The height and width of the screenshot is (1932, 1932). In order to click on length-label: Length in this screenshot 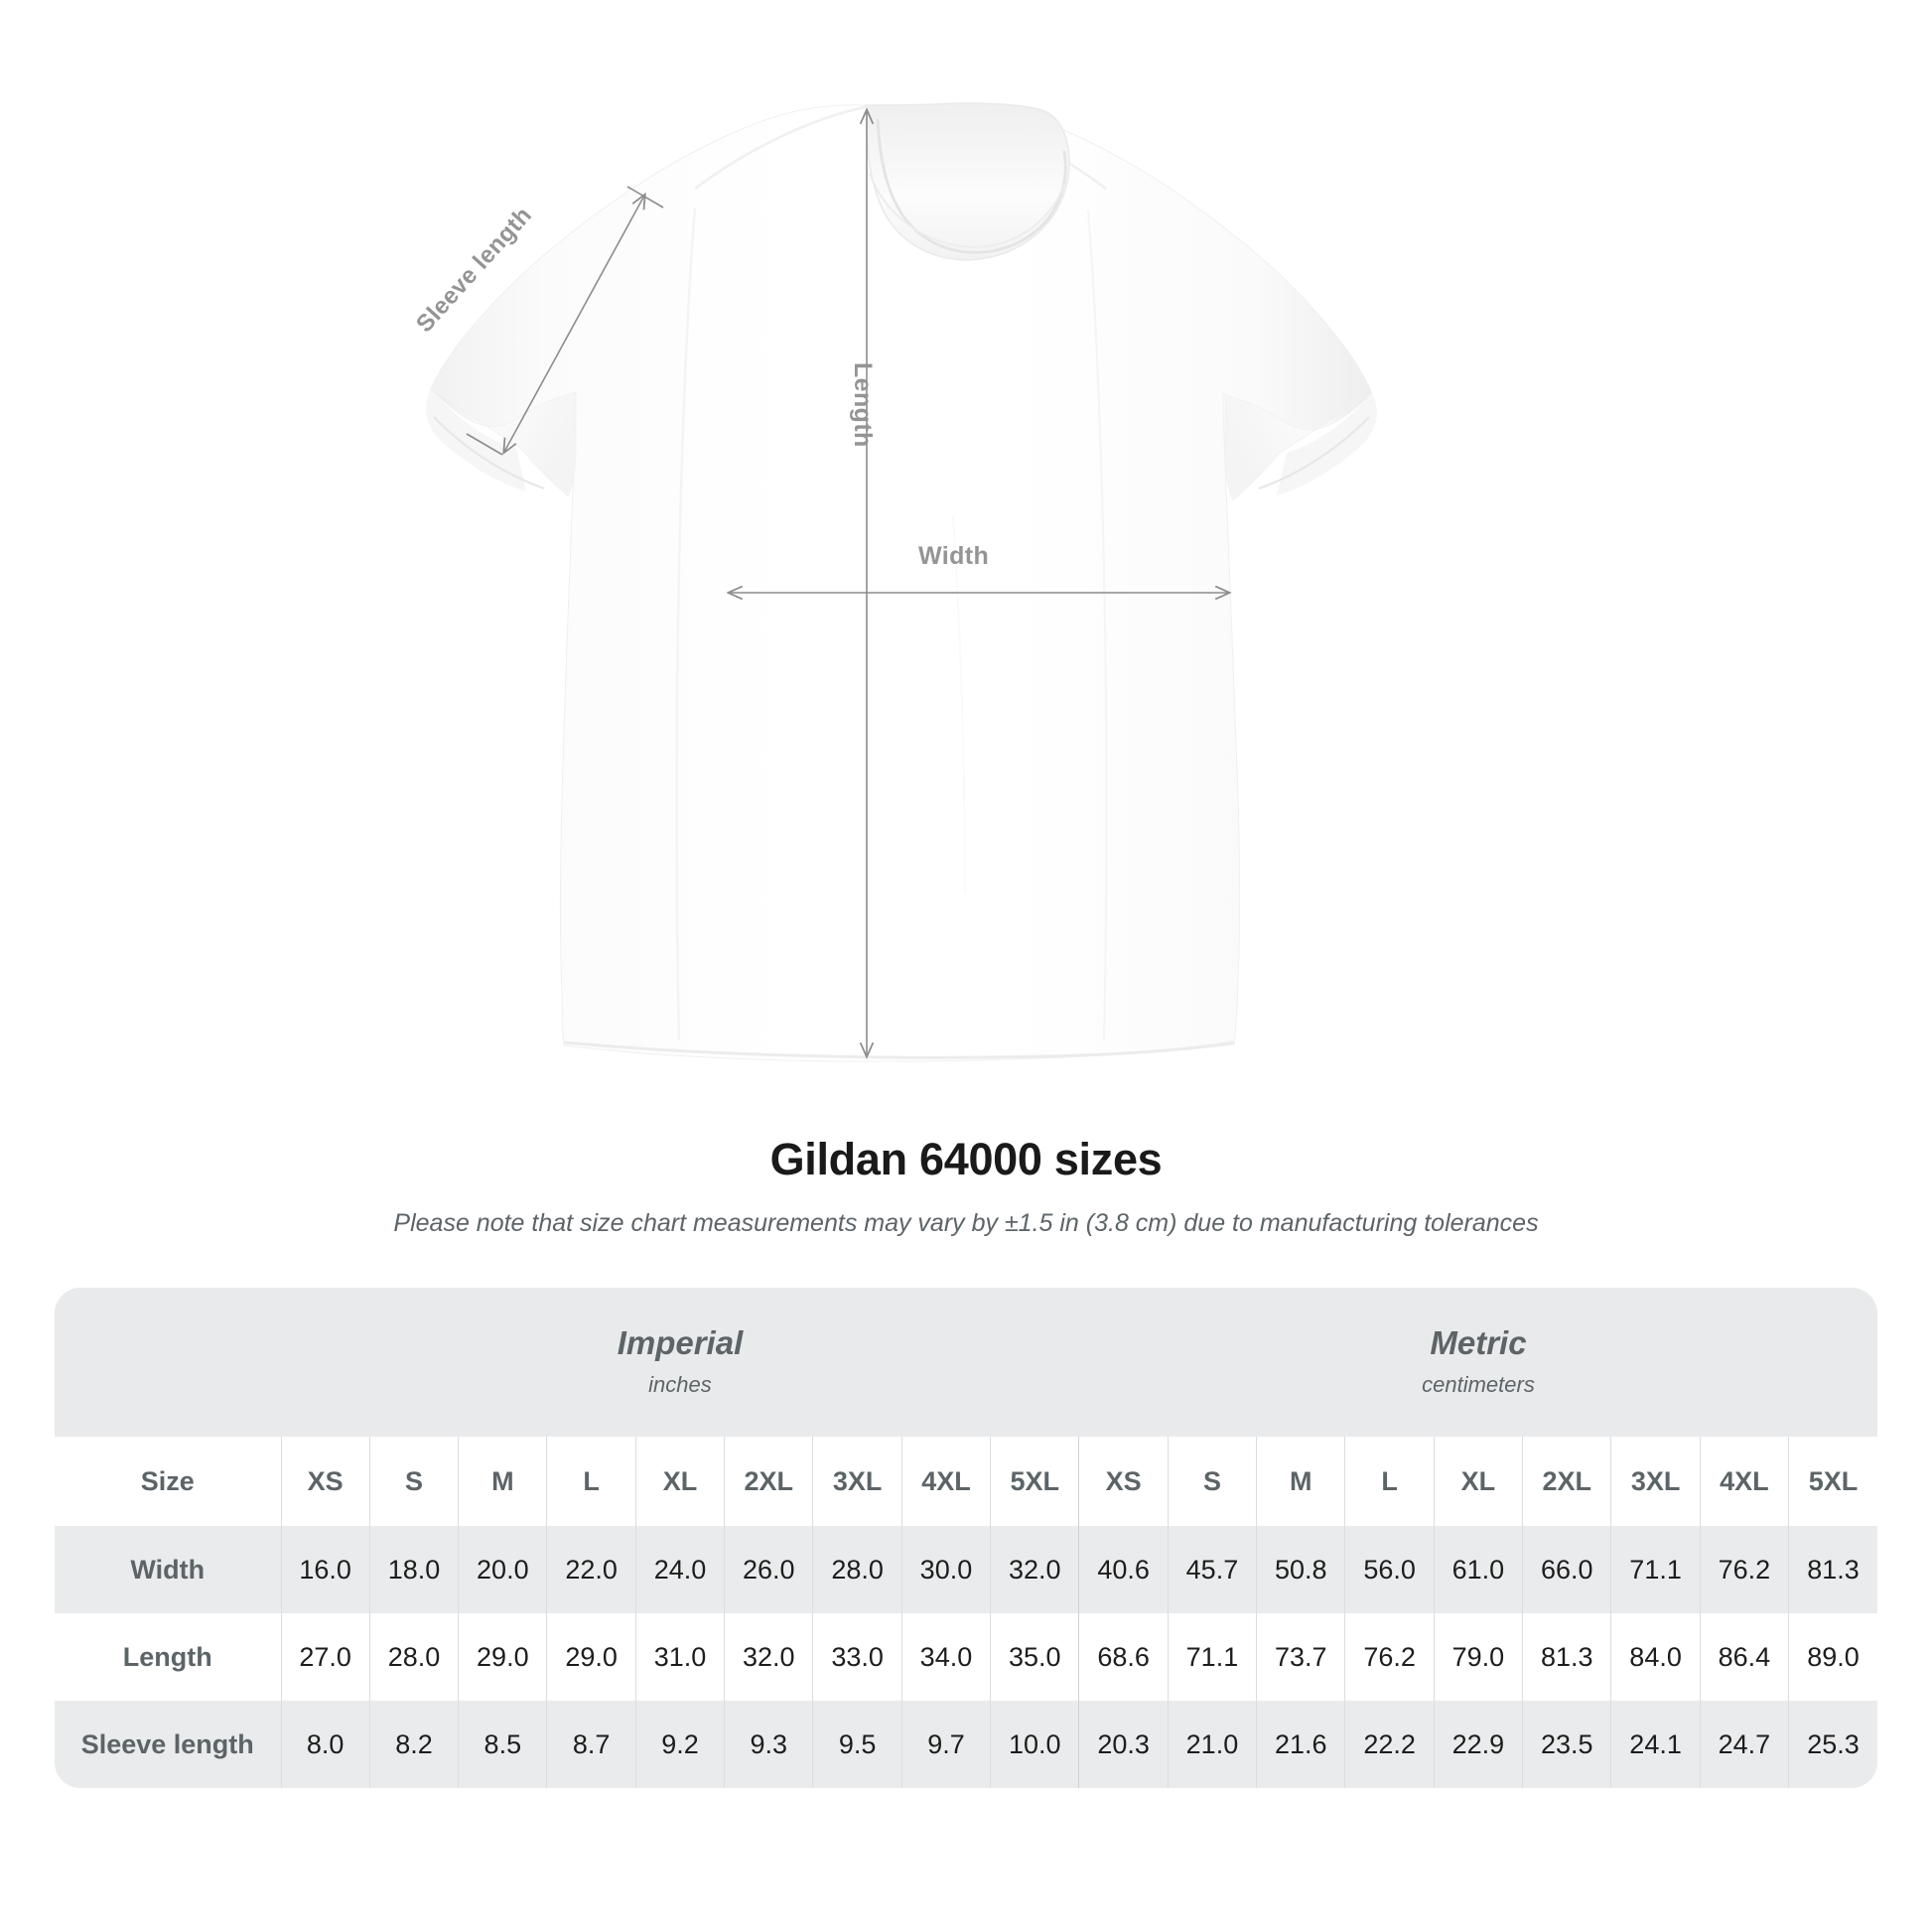, I will do `click(863, 405)`.